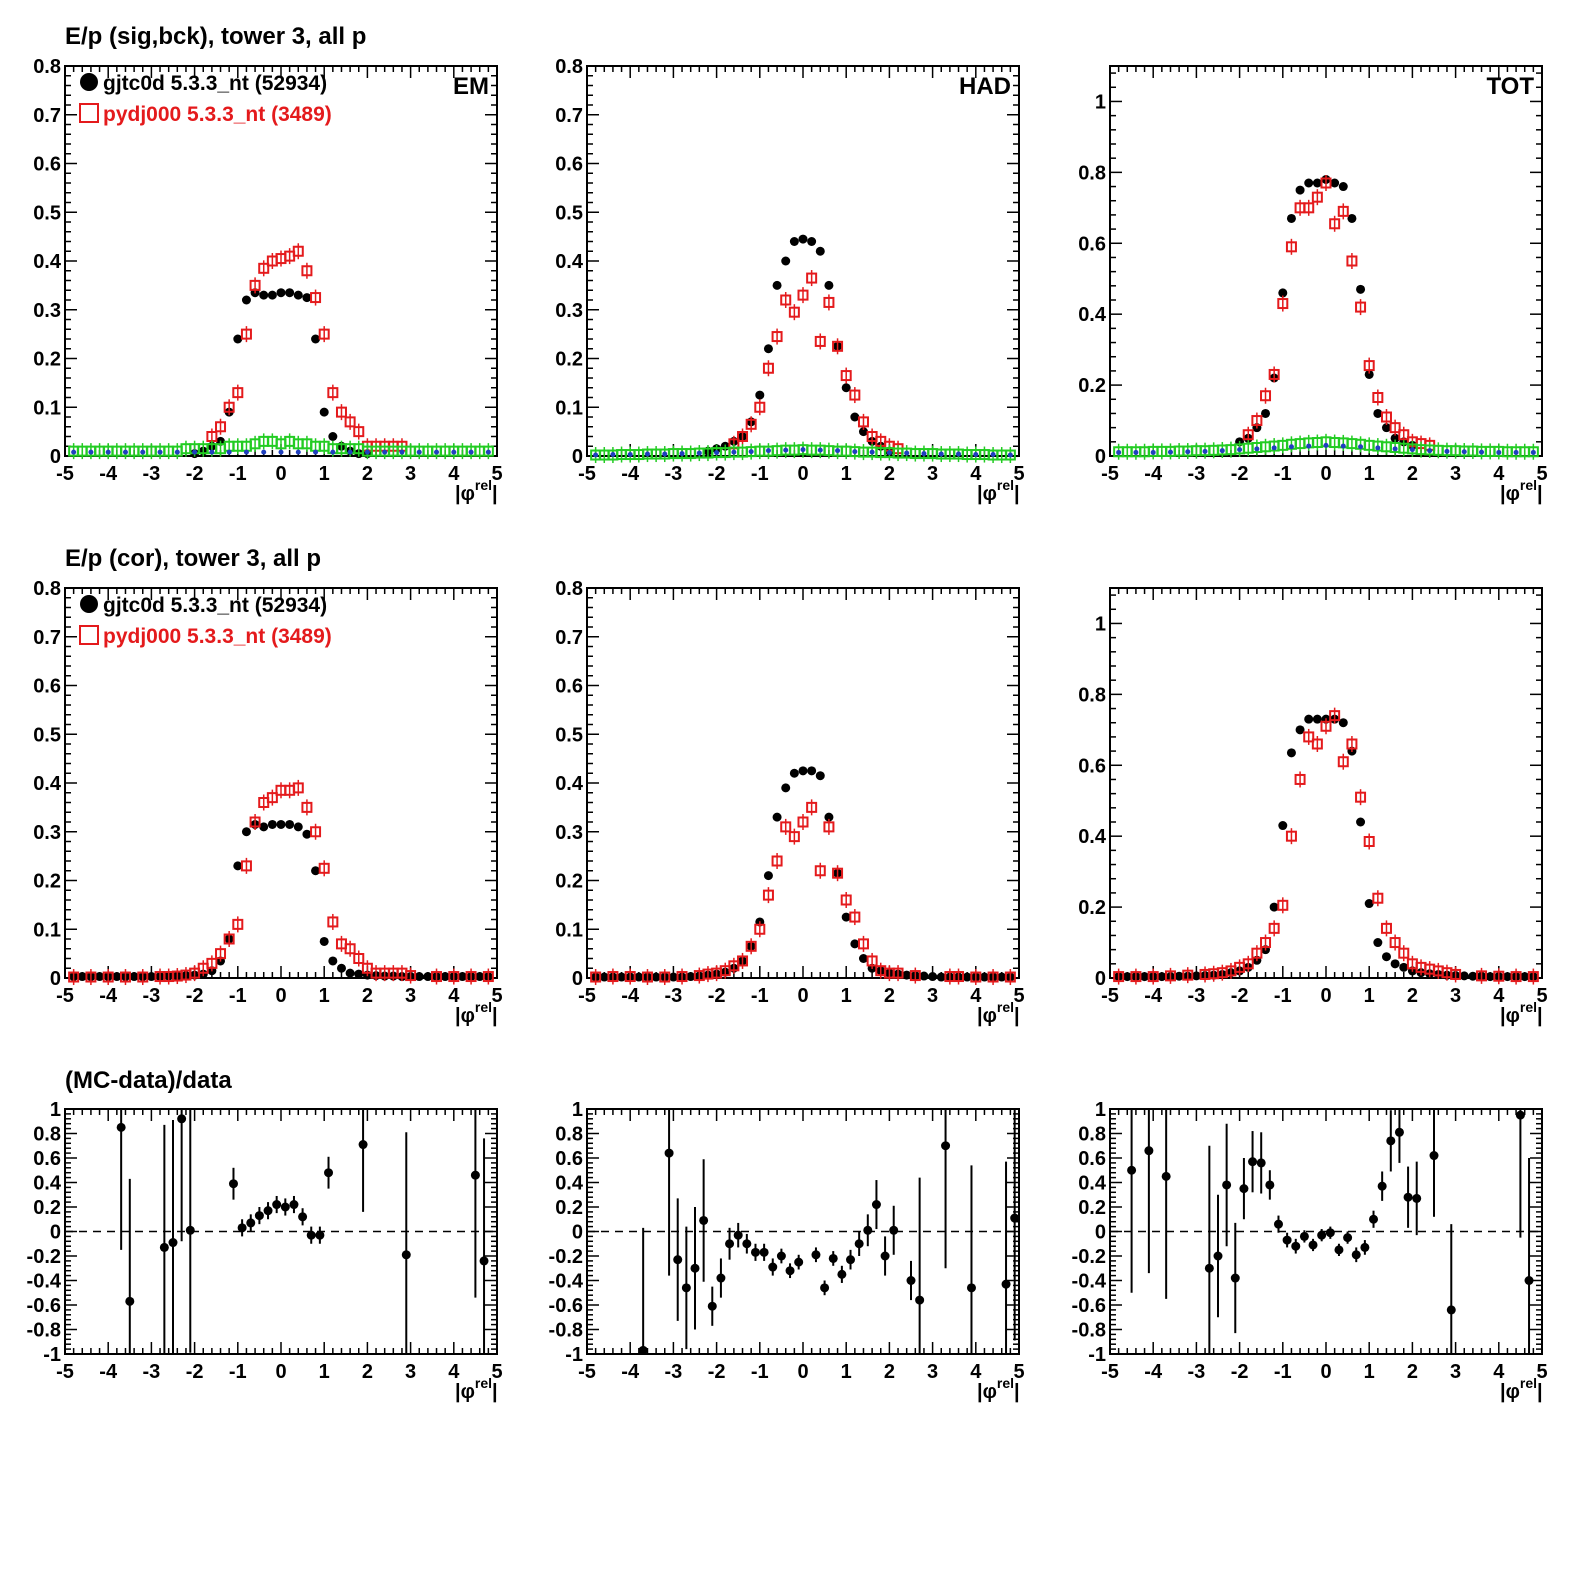 The width and height of the screenshot is (1575, 1575). What do you see at coordinates (215, 36) in the screenshot?
I see `row-title: E/p (sig,bck), tower 3, all p` at bounding box center [215, 36].